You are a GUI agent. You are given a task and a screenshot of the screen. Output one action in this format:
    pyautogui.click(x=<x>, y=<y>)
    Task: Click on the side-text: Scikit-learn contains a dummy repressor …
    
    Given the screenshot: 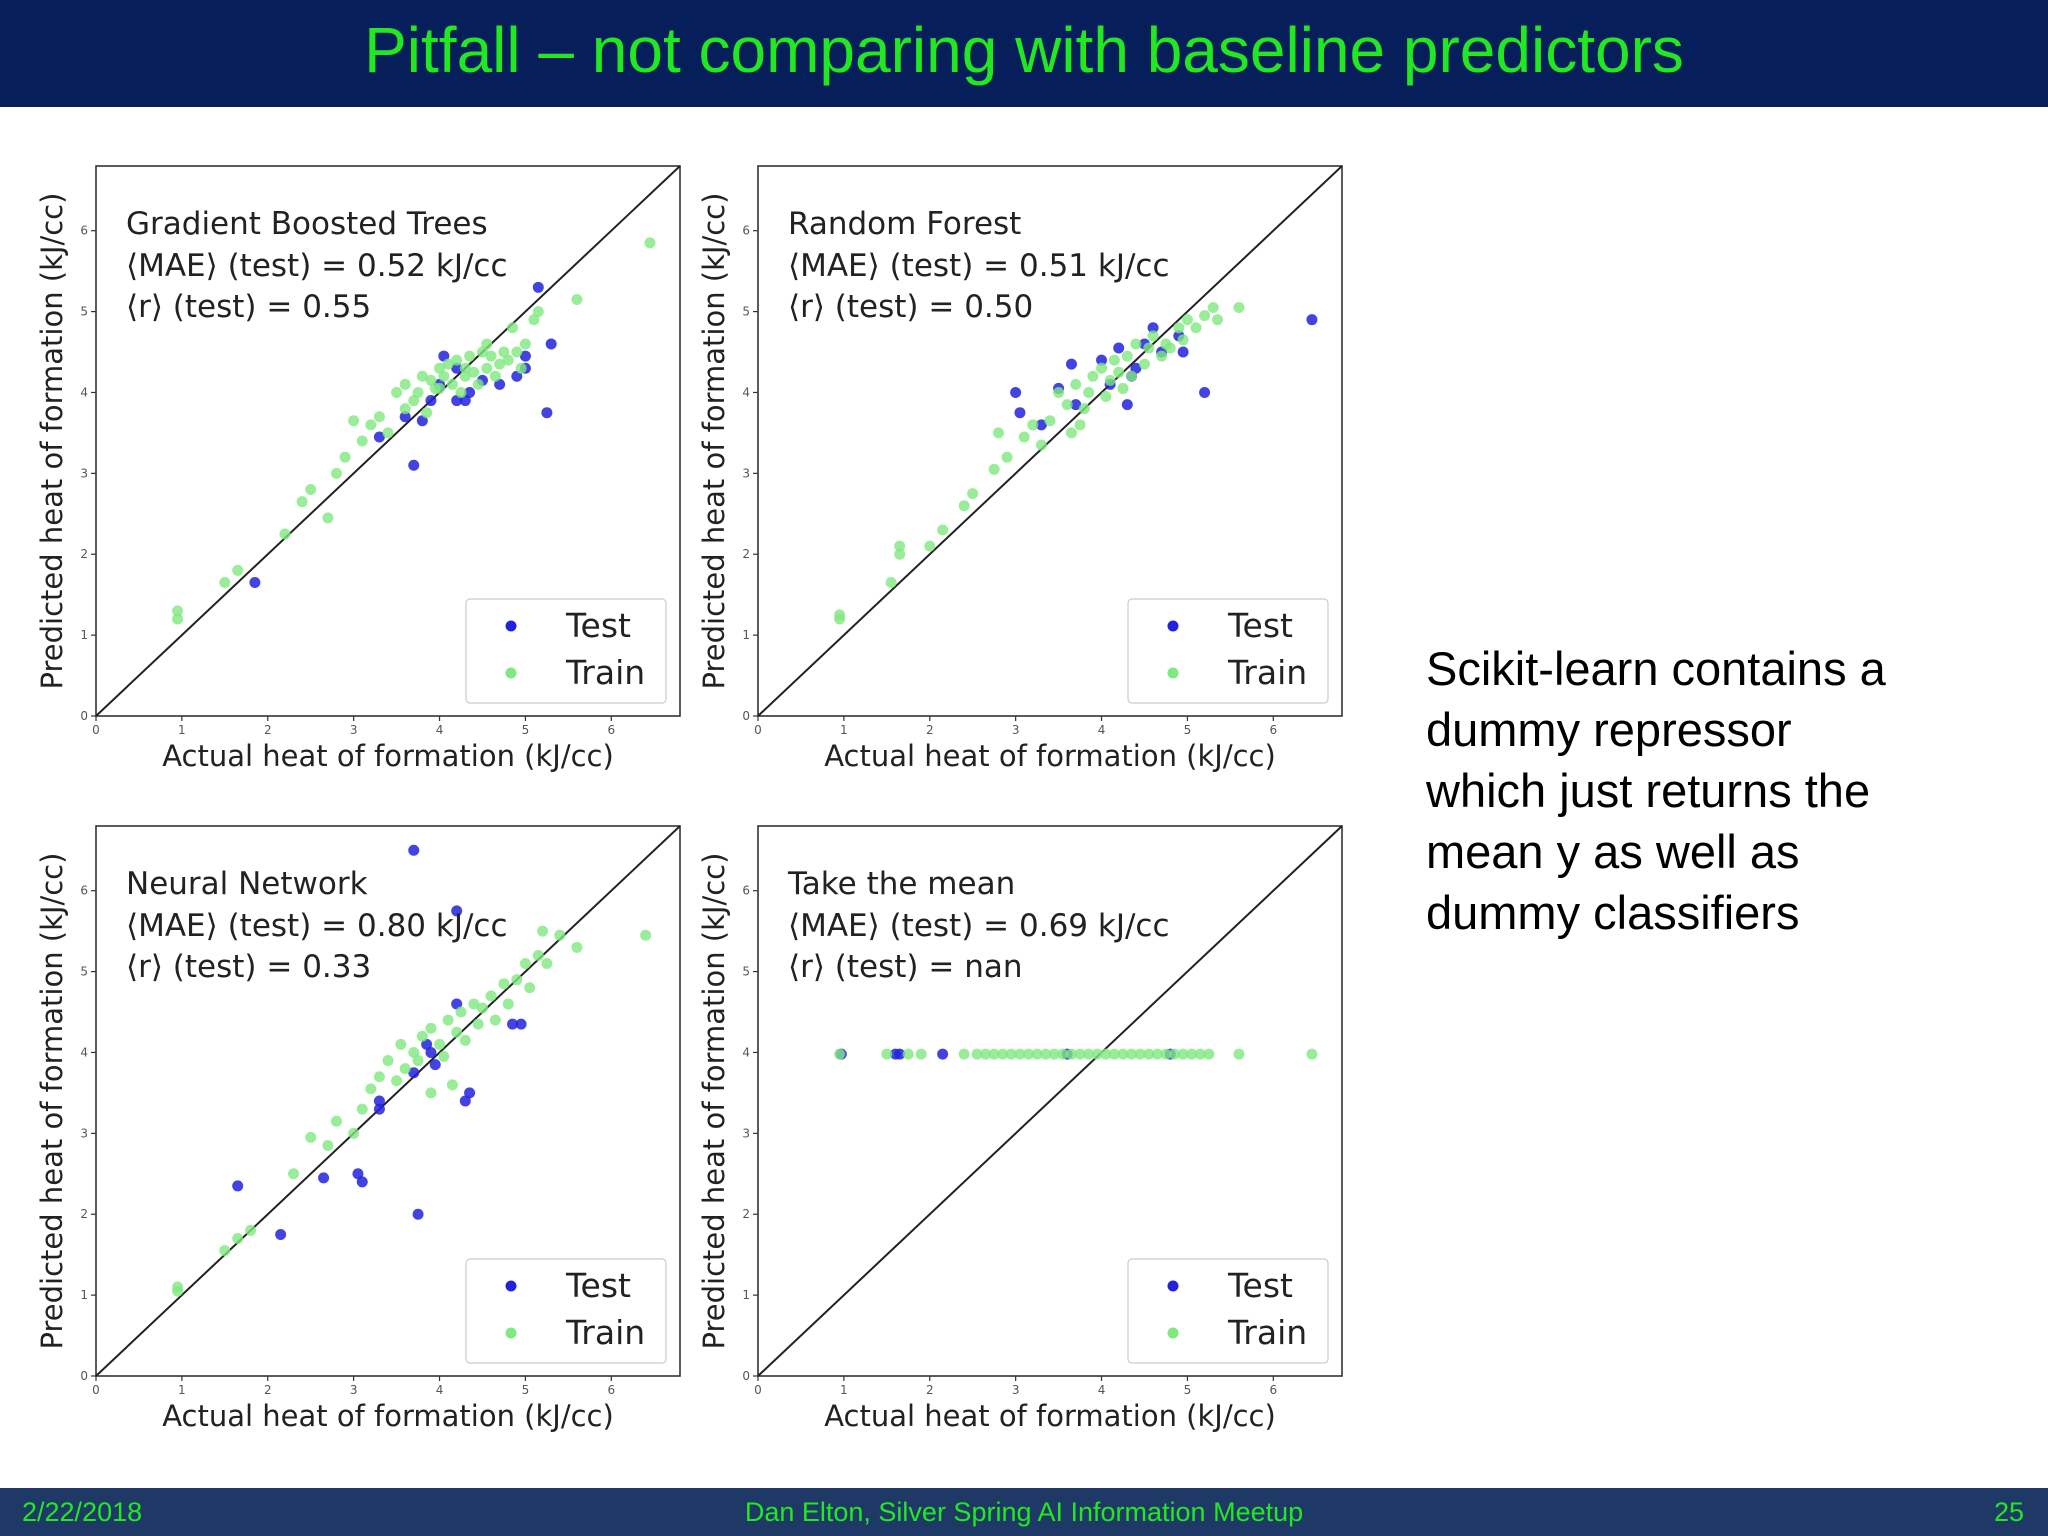 What is the action you would take?
    pyautogui.click(x=1726, y=790)
    